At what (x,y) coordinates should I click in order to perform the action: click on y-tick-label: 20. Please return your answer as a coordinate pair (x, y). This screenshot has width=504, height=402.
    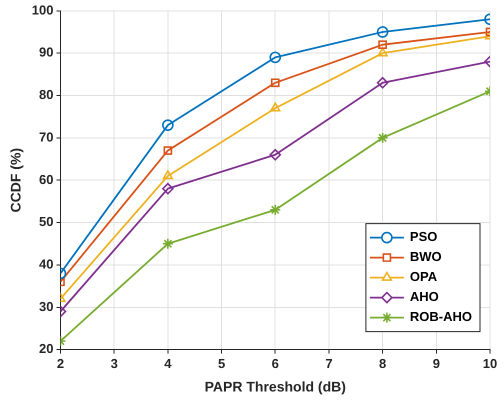
    Looking at the image, I should click on (46, 348).